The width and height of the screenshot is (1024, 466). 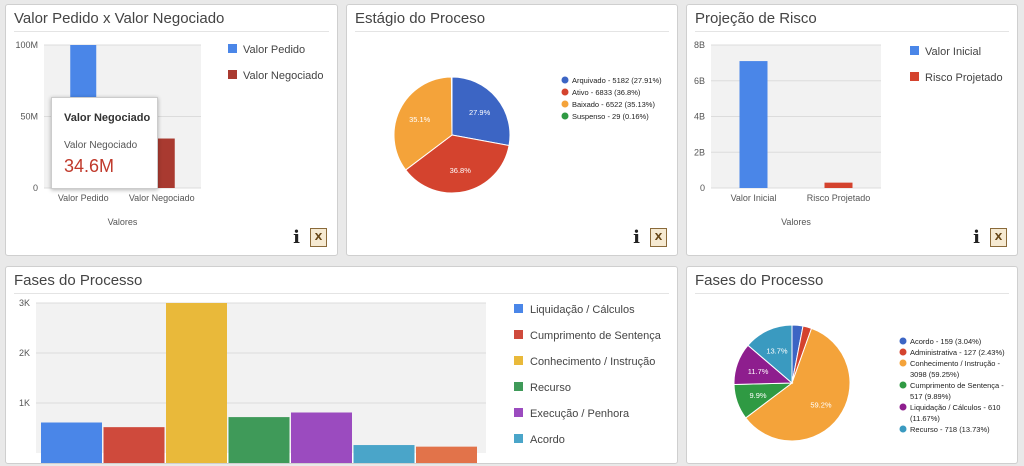 What do you see at coordinates (821, 404) in the screenshot?
I see `slice-label: 59.2%` at bounding box center [821, 404].